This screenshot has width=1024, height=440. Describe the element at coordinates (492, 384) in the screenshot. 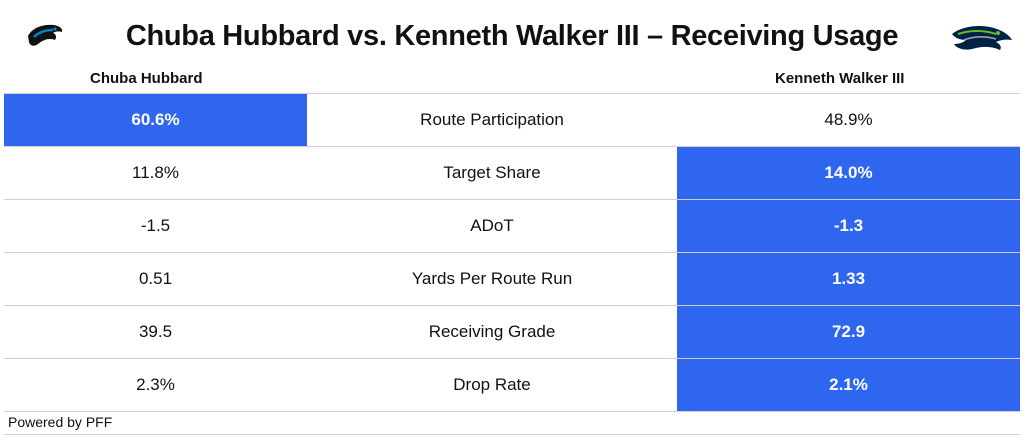

I see `metric-label: Drop Rate` at that location.